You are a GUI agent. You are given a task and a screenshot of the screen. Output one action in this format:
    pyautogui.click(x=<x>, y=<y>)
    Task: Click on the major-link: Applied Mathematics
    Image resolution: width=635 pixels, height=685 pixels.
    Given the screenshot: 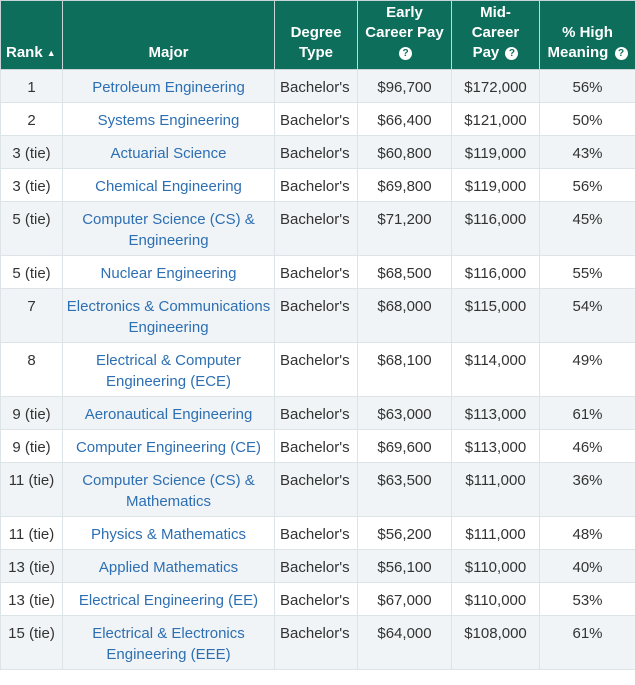 What is the action you would take?
    pyautogui.click(x=168, y=566)
    